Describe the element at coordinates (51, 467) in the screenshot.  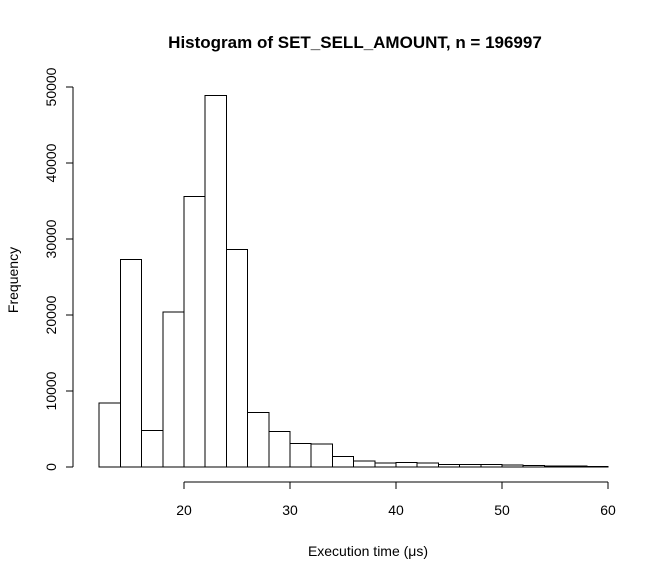
I see `y-tick-label: 0` at that location.